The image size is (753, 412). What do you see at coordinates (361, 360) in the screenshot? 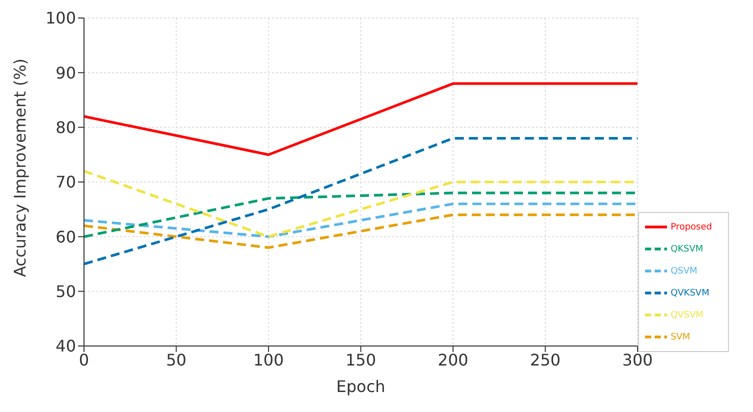
I see `x-tick-label: 150` at bounding box center [361, 360].